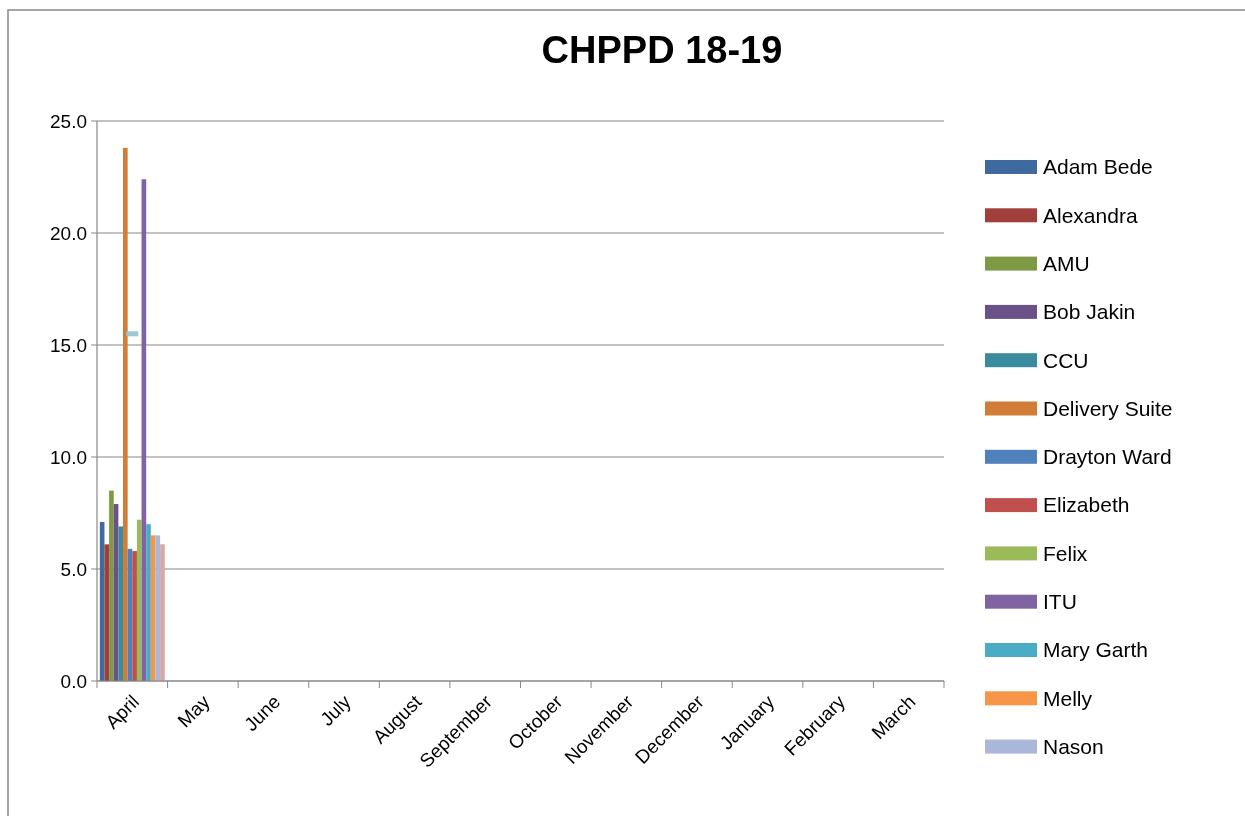  What do you see at coordinates (1065, 553) in the screenshot?
I see `legend-label: Felix` at bounding box center [1065, 553].